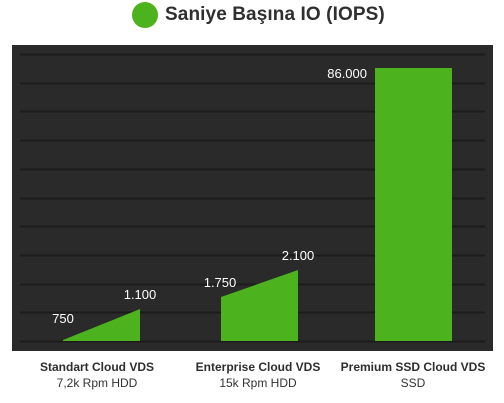 Image resolution: width=504 pixels, height=403 pixels. Describe the element at coordinates (413, 383) in the screenshot. I see `category-sub: SSD` at that location.